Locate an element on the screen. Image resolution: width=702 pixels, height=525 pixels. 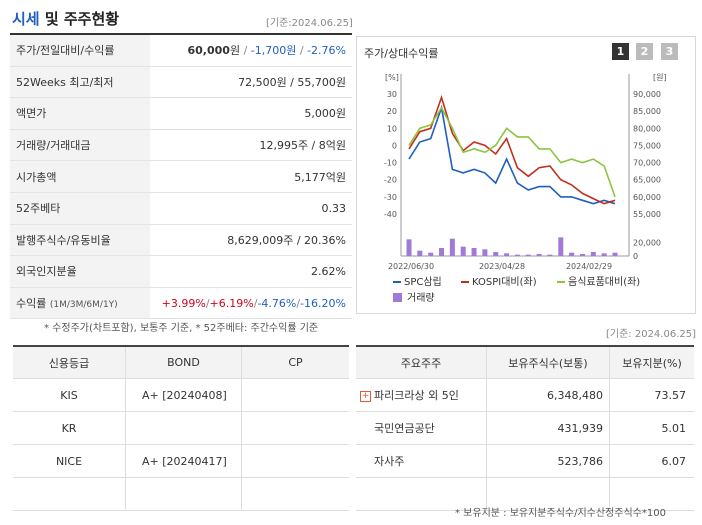
row-value: 12,995주 / 8억원 is located at coordinates (251, 145).